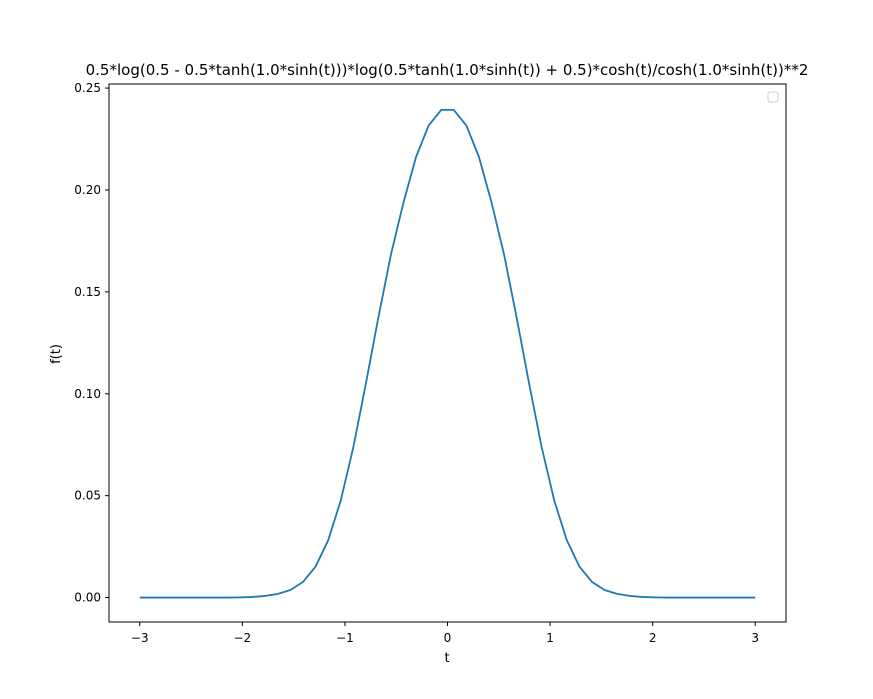  I want to click on y-axis-label: f(t), so click(56, 354).